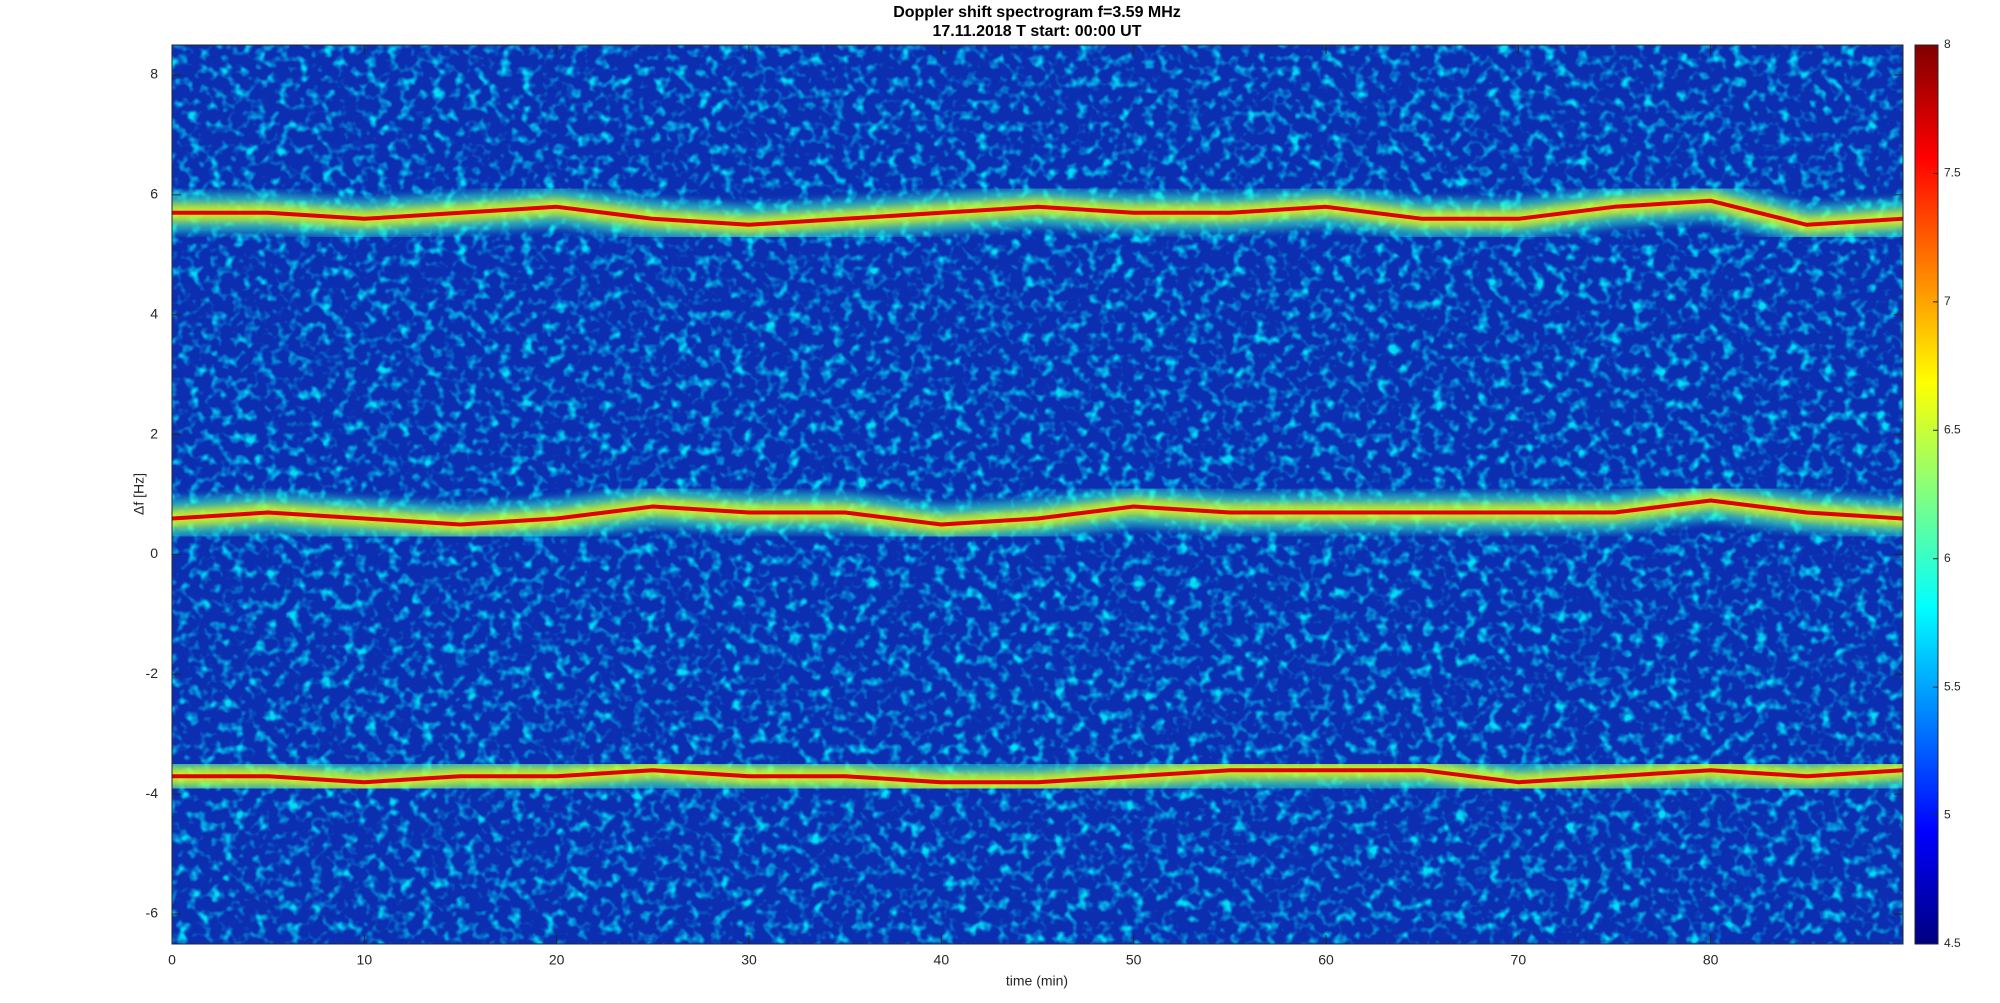 Image resolution: width=2000 pixels, height=1003 pixels. What do you see at coordinates (139, 494) in the screenshot?
I see `y-axis-label: Δf [Hz]` at bounding box center [139, 494].